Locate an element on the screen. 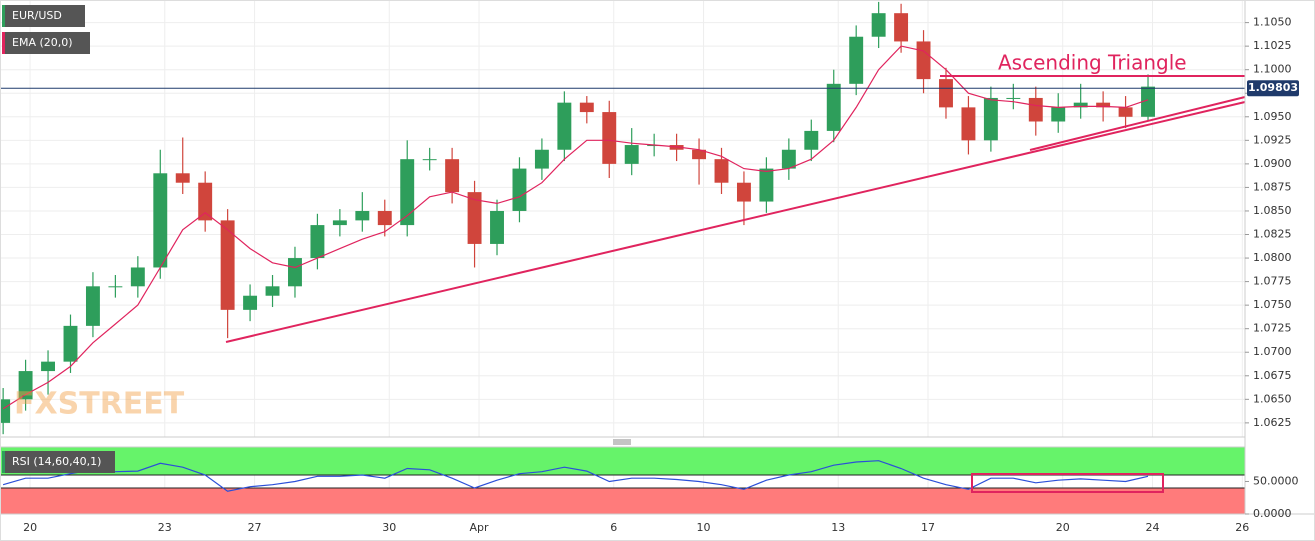  y-tick-label: 1.0675 is located at coordinates (1272, 375).